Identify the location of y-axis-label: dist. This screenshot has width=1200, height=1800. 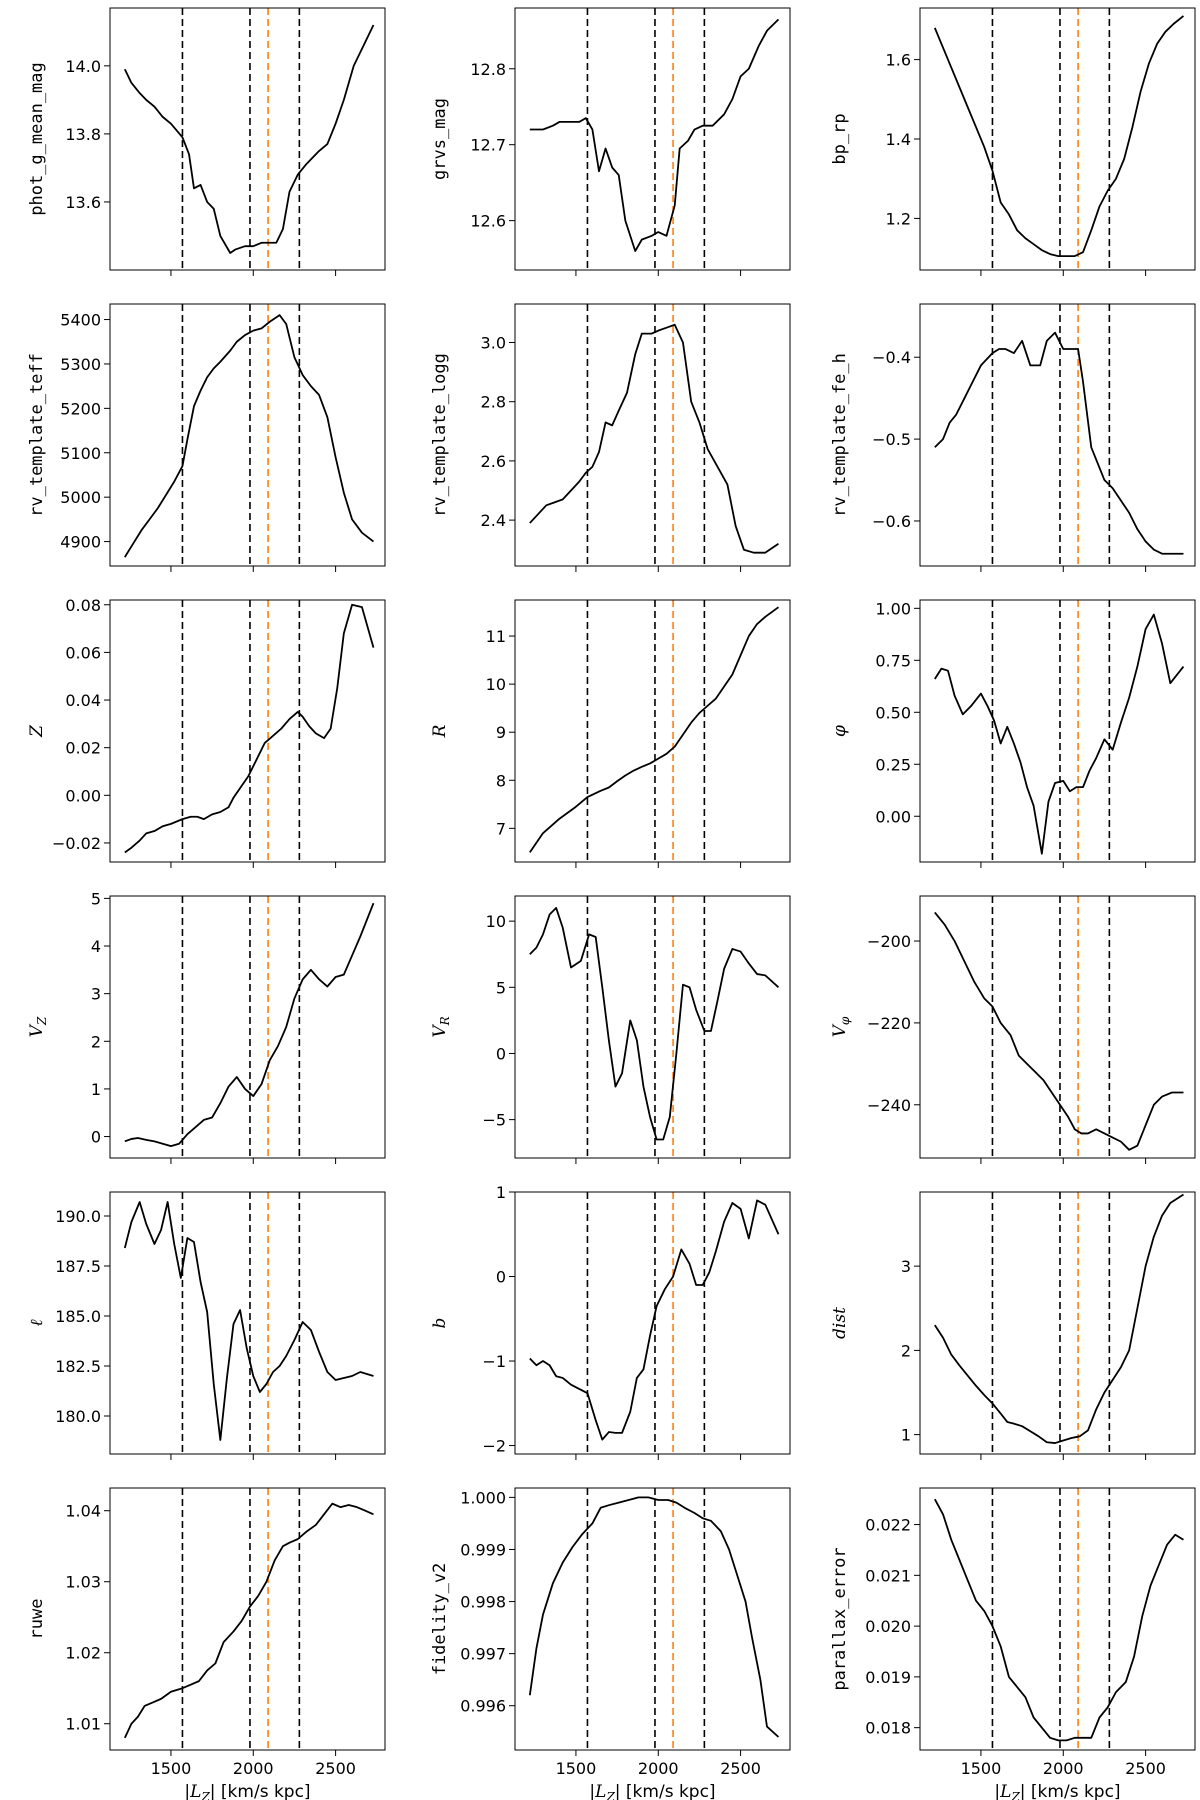
(840, 1323).